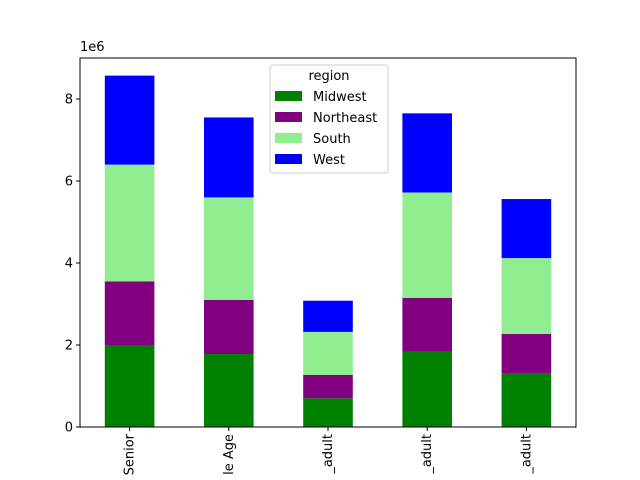 The height and width of the screenshot is (480, 640). I want to click on legend: region Midwest Northeast South West, so click(329, 119).